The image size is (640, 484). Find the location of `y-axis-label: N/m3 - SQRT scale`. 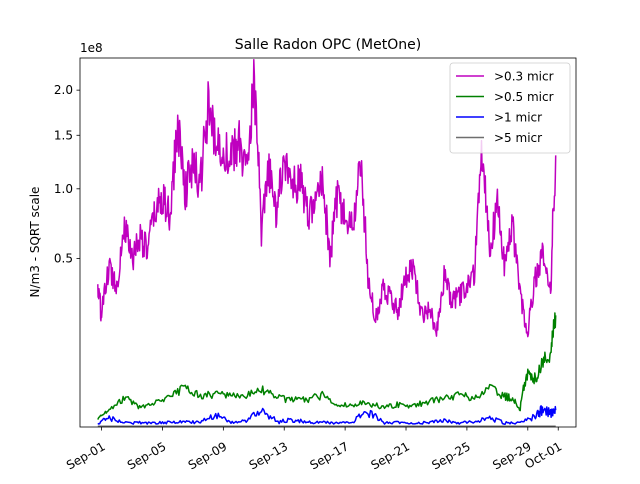

y-axis-label: N/m3 - SQRT scale is located at coordinates (35, 242).